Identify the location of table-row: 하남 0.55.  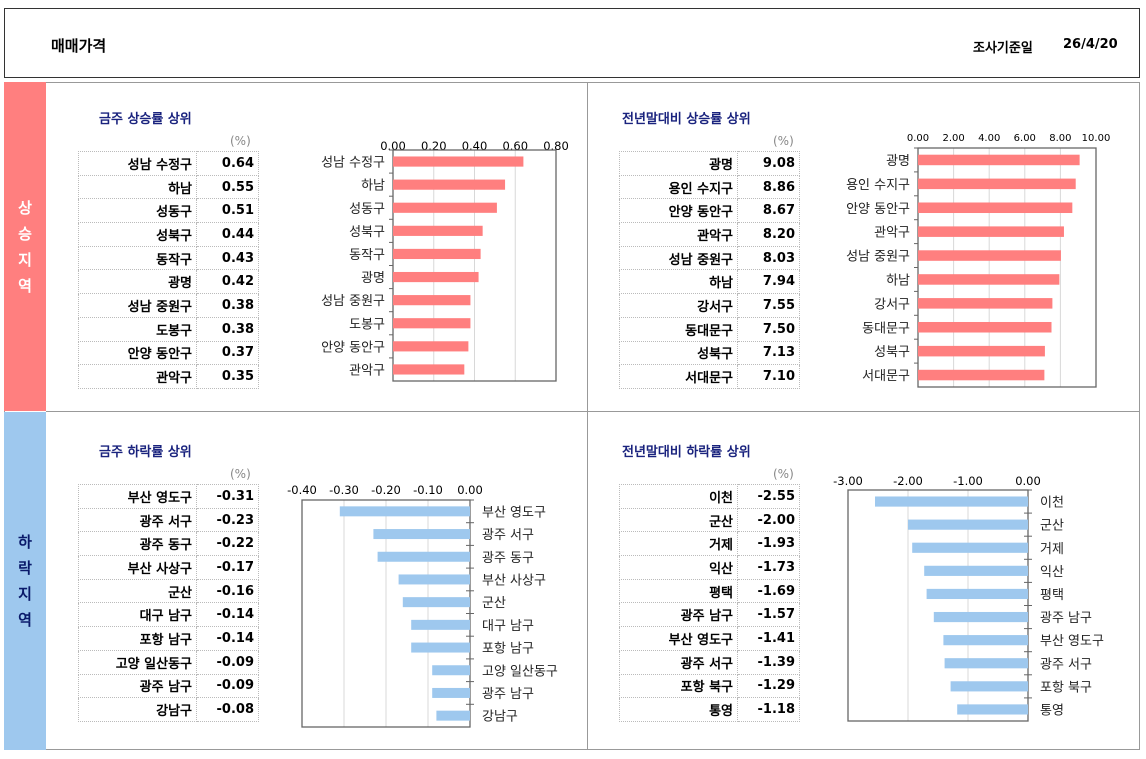
(168, 187).